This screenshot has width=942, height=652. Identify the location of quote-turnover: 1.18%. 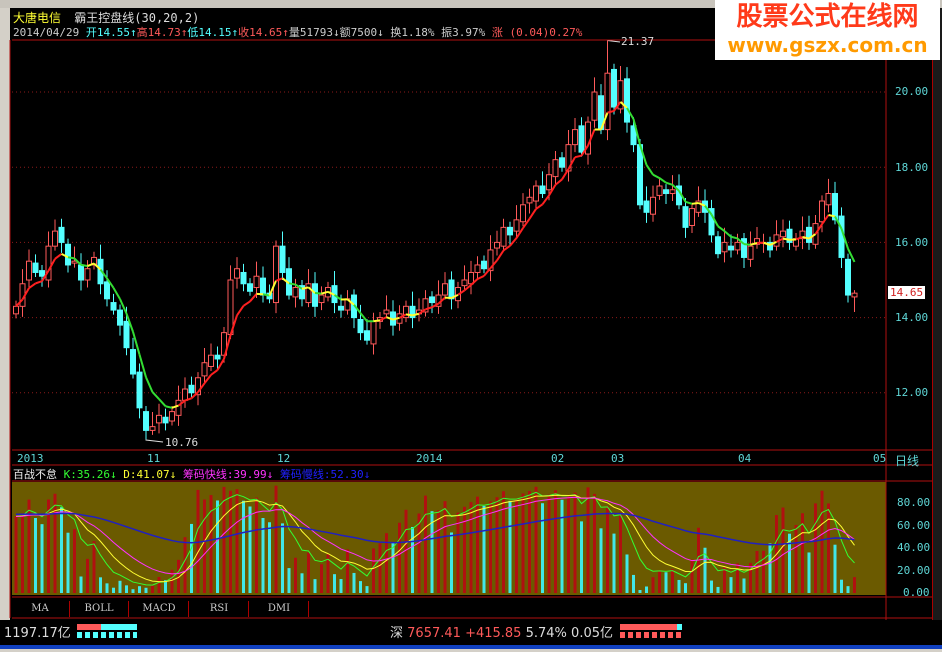
(418, 32).